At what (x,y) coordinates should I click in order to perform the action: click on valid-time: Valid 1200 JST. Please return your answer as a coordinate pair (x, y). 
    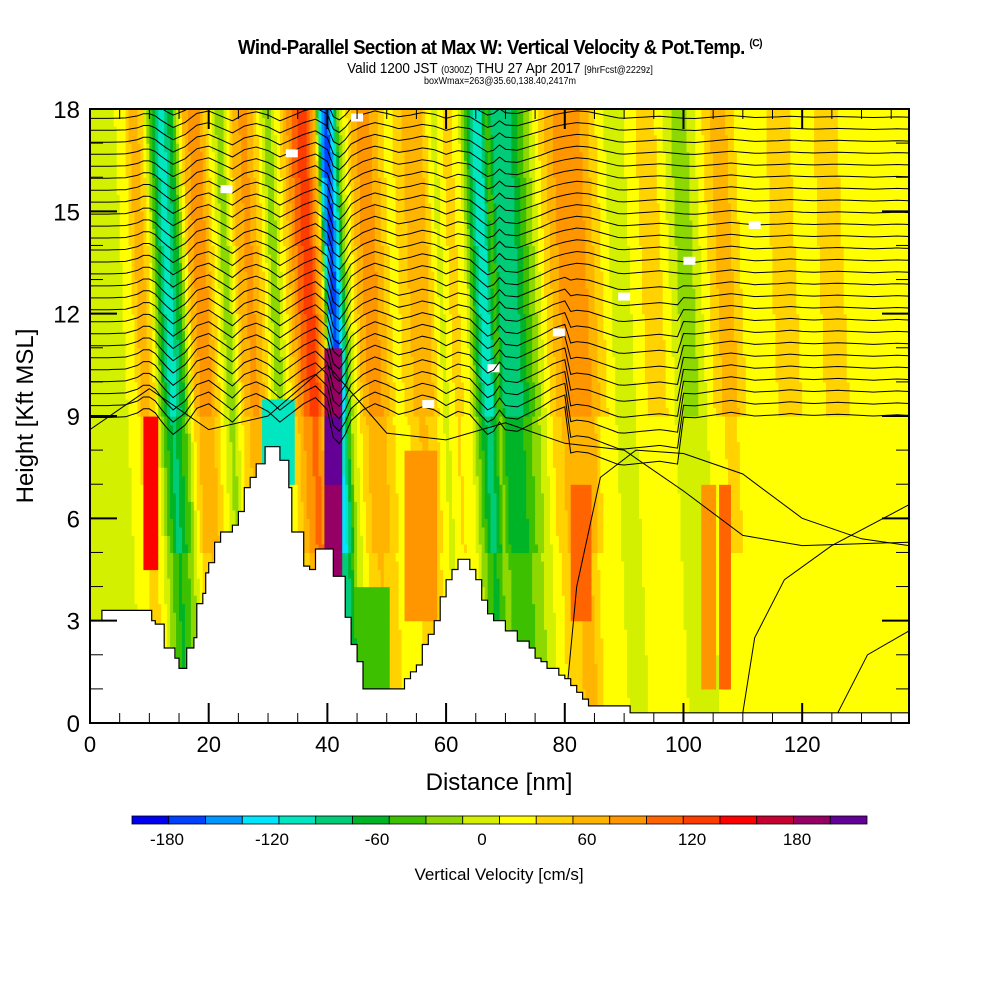
    Looking at the image, I should click on (392, 68).